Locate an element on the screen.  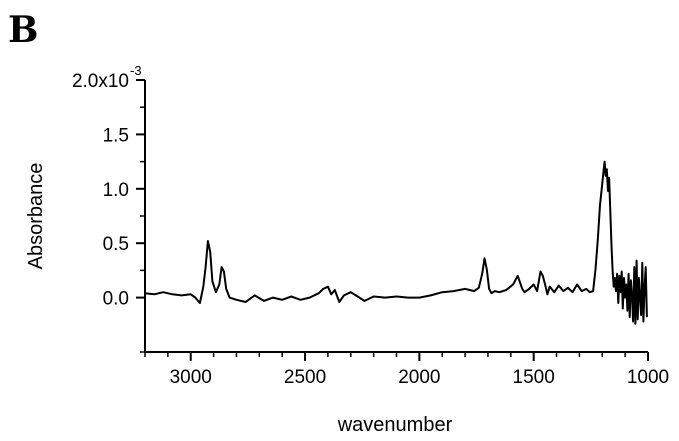
y-tick-label: 2.0x10 is located at coordinates (100, 81).